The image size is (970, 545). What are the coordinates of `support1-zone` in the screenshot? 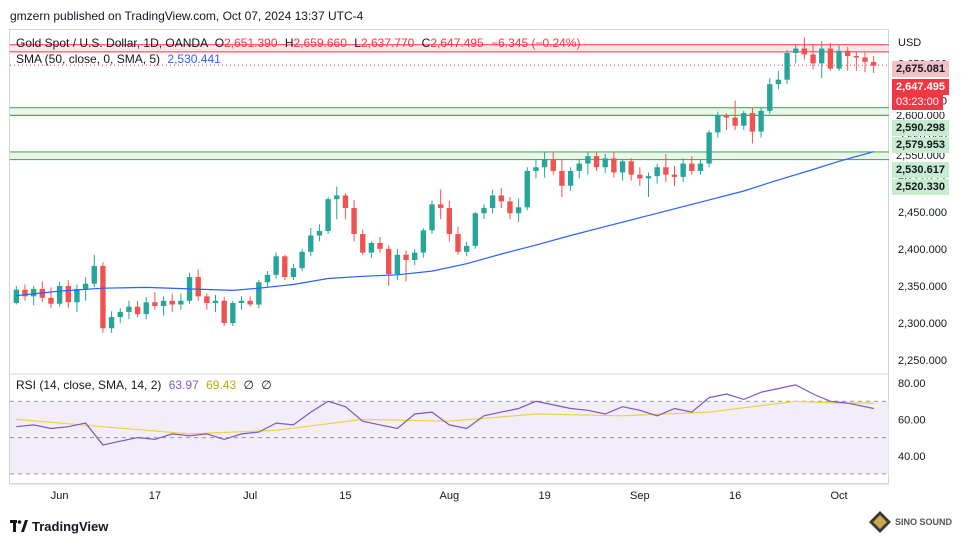 It's located at (449, 111).